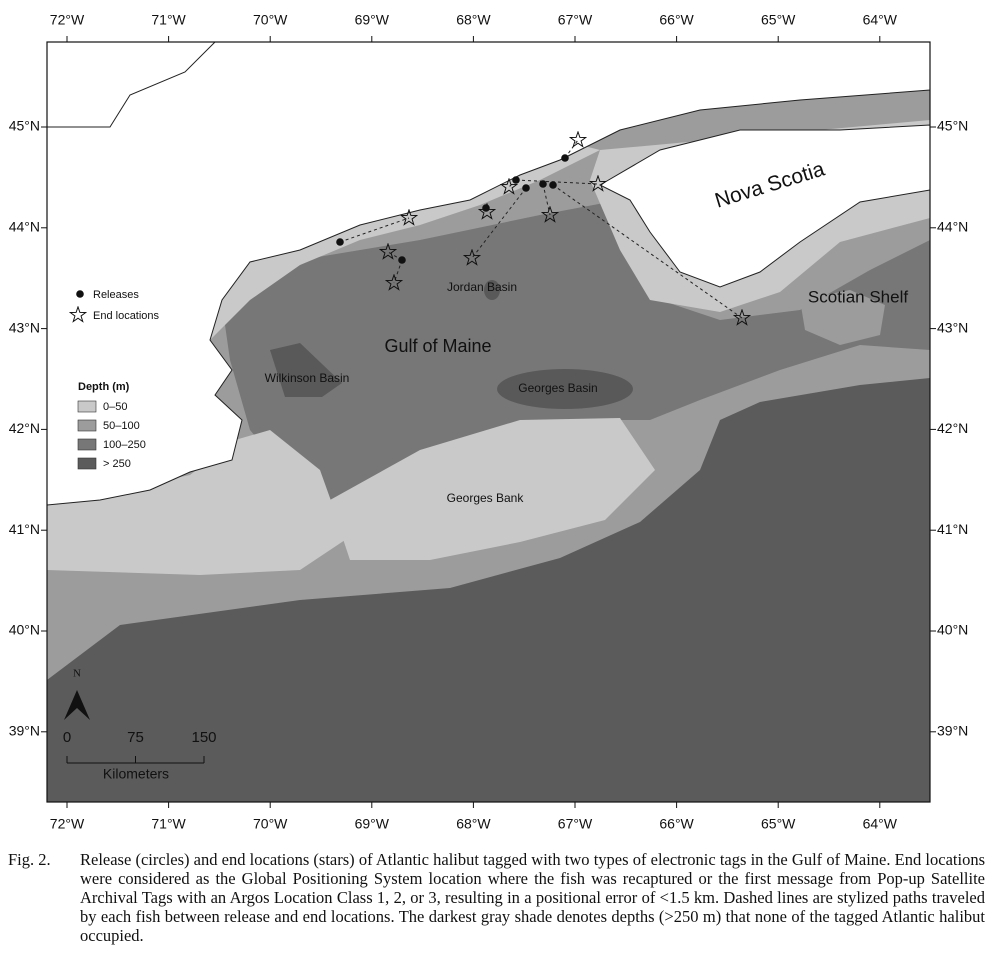  What do you see at coordinates (104, 387) in the screenshot?
I see `legend-title: Depth (m)` at bounding box center [104, 387].